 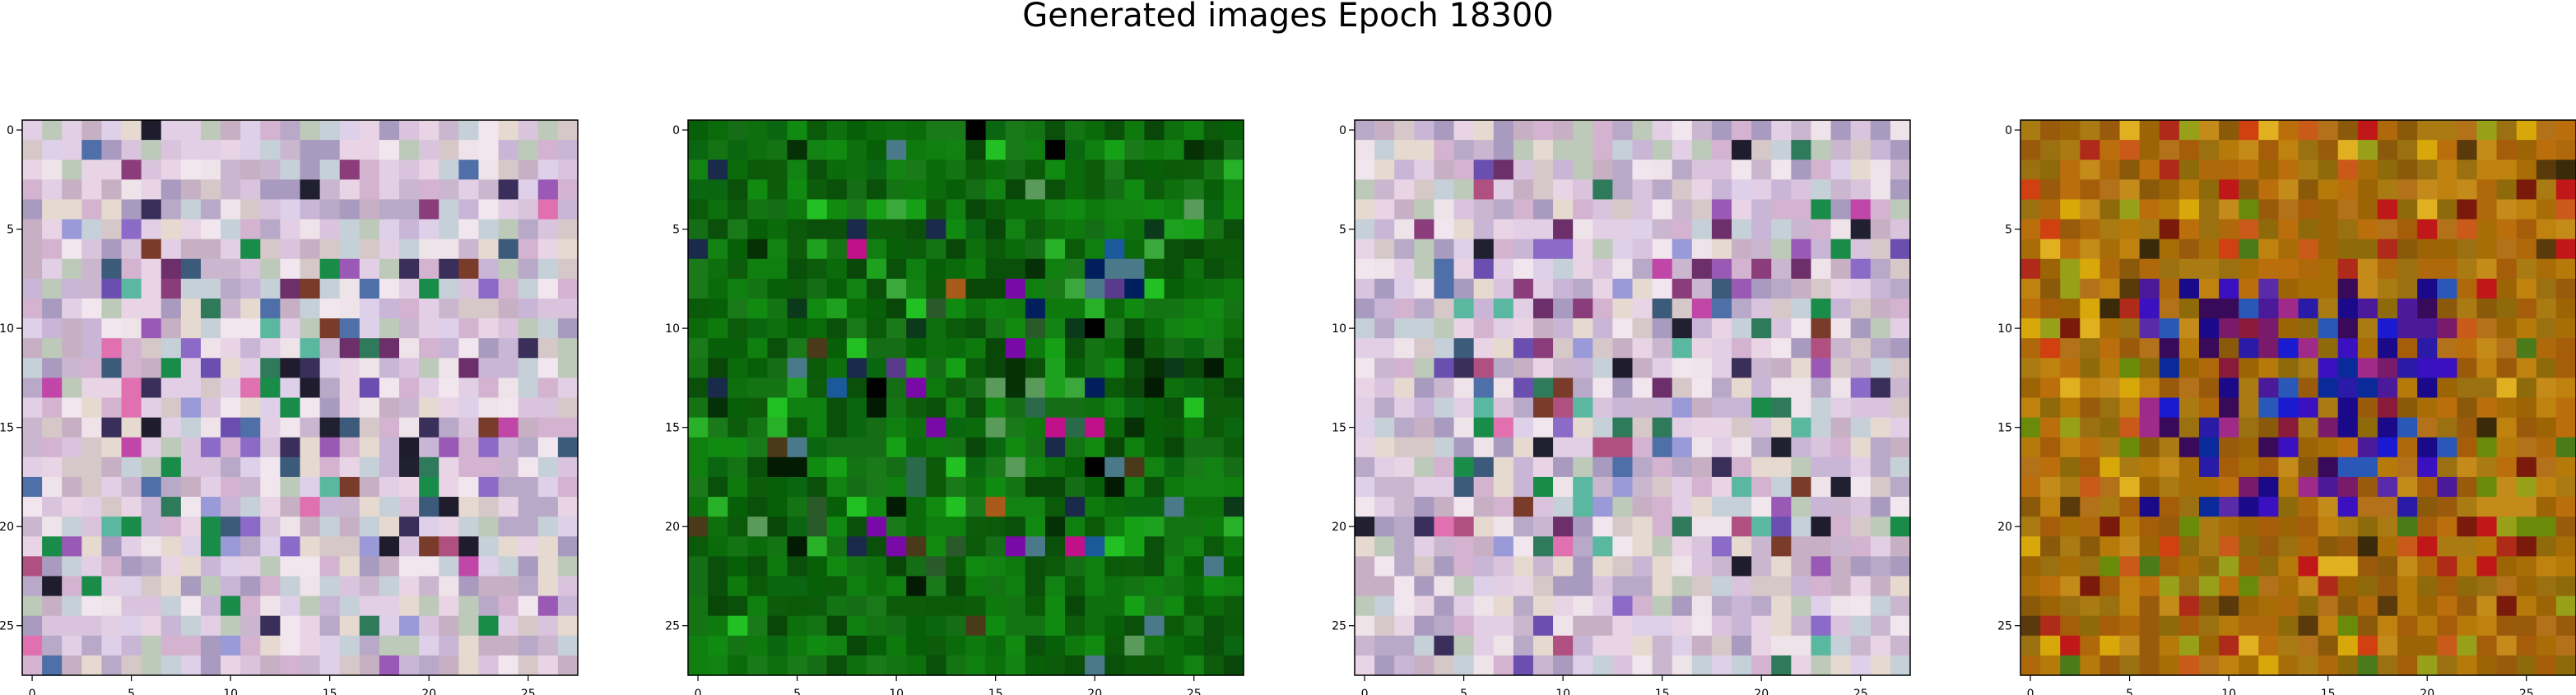 I want to click on x-tick-label: 5, so click(x=131, y=691).